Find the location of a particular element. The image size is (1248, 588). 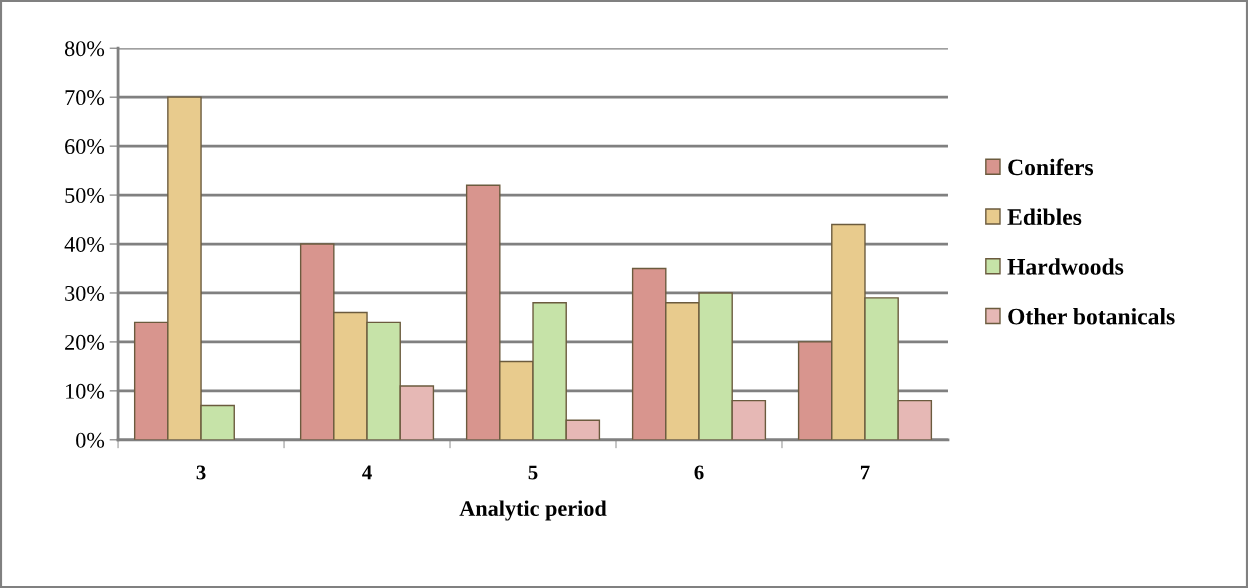

legend-label: Conifers is located at coordinates (1051, 167).